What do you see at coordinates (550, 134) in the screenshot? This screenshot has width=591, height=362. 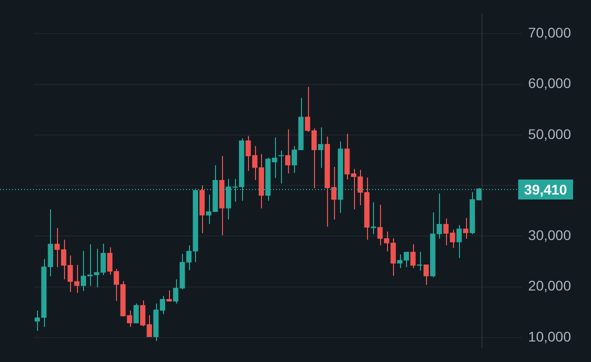 I see `y-tick-label: 50,000` at bounding box center [550, 134].